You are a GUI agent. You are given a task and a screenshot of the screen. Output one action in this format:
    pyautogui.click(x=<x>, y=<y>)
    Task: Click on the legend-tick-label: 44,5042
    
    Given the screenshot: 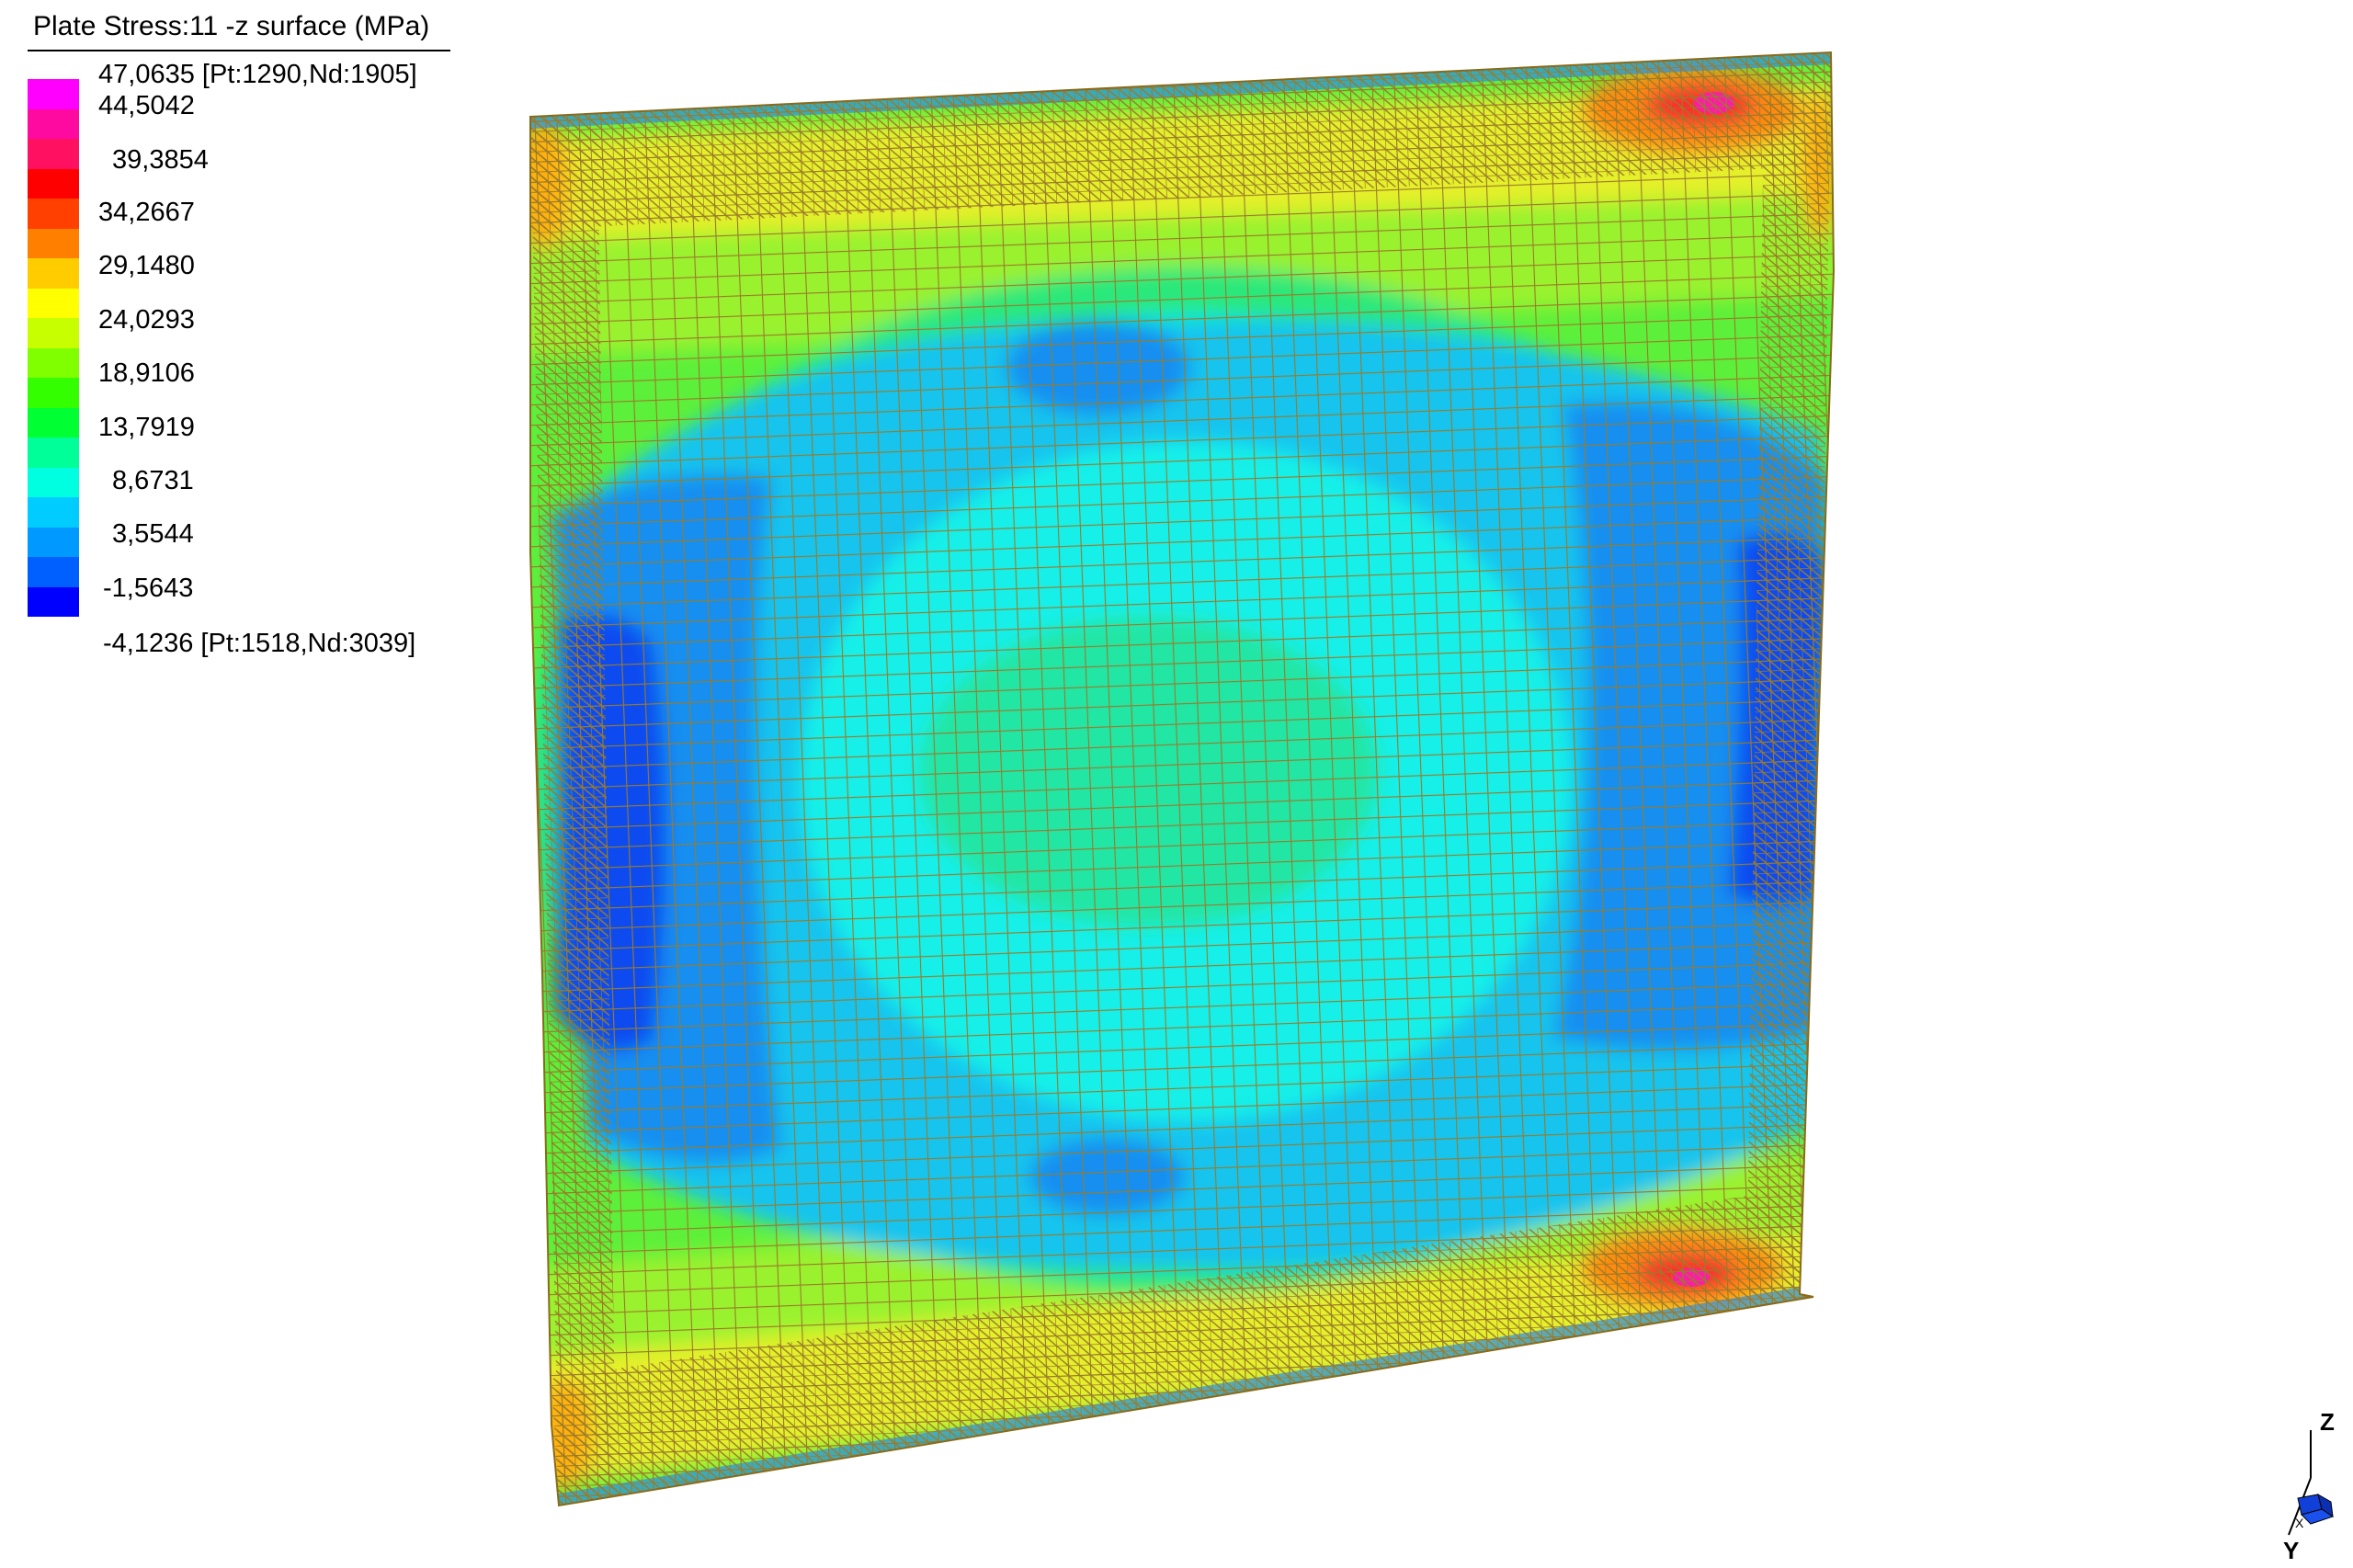 What is the action you would take?
    pyautogui.click(x=146, y=105)
    